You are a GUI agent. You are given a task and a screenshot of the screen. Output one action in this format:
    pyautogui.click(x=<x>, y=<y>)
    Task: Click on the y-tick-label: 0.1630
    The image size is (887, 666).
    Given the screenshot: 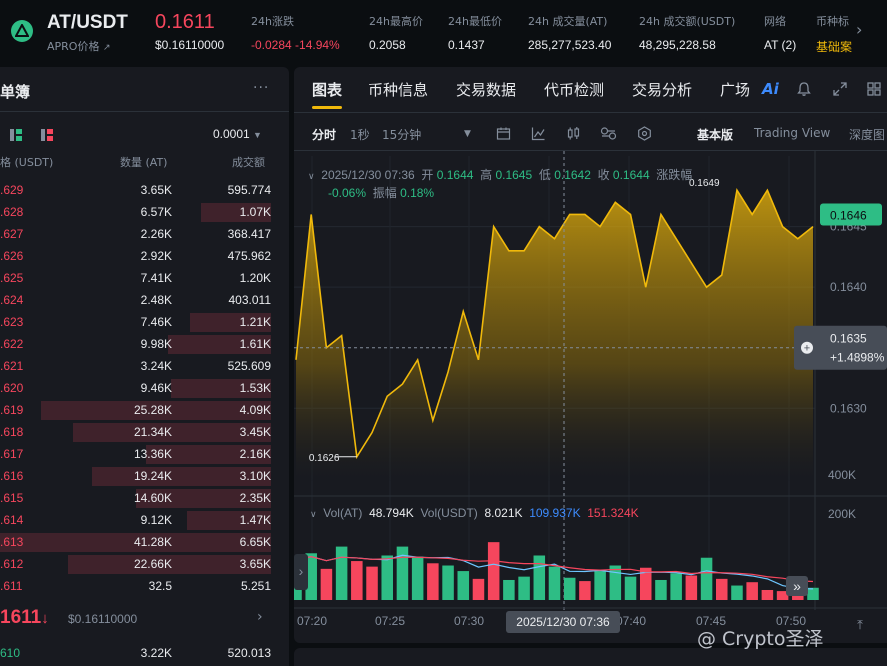 What is the action you would take?
    pyautogui.click(x=848, y=408)
    